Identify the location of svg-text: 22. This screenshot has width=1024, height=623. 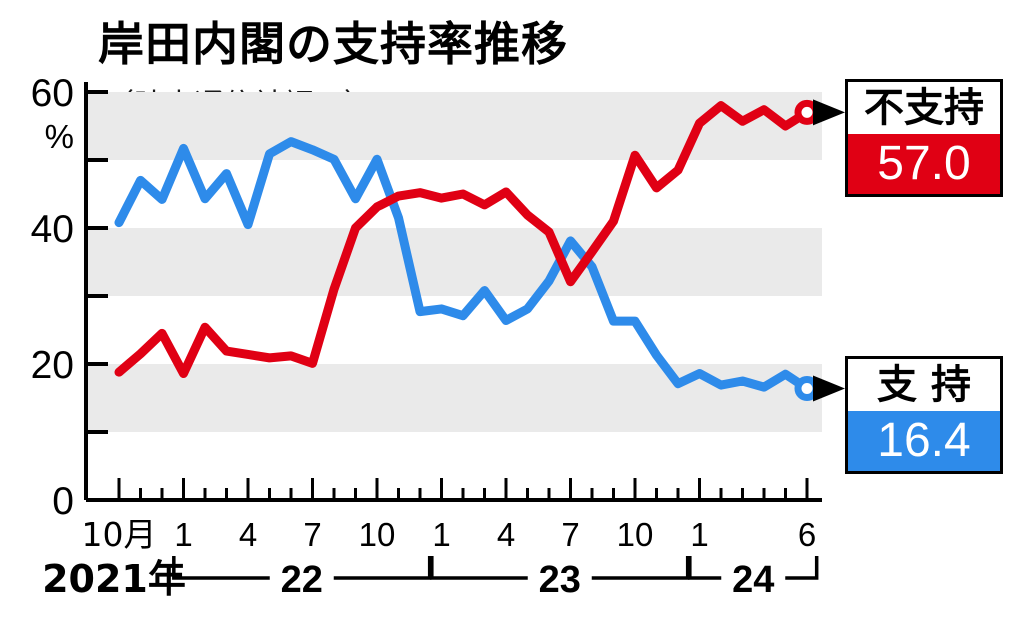
(302, 580).